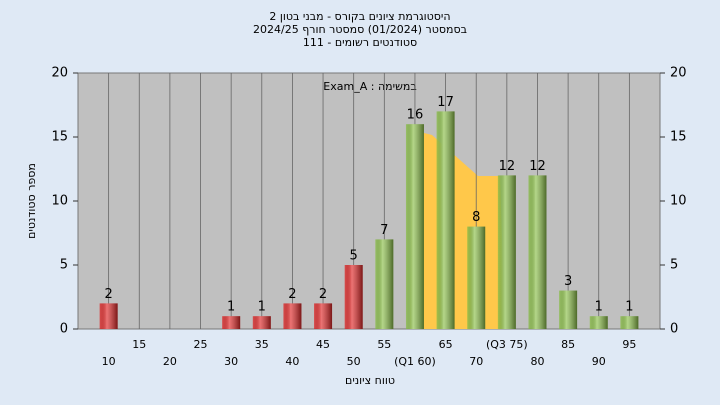  Describe the element at coordinates (384, 344) in the screenshot. I see `x-tick-label: 55` at that location.